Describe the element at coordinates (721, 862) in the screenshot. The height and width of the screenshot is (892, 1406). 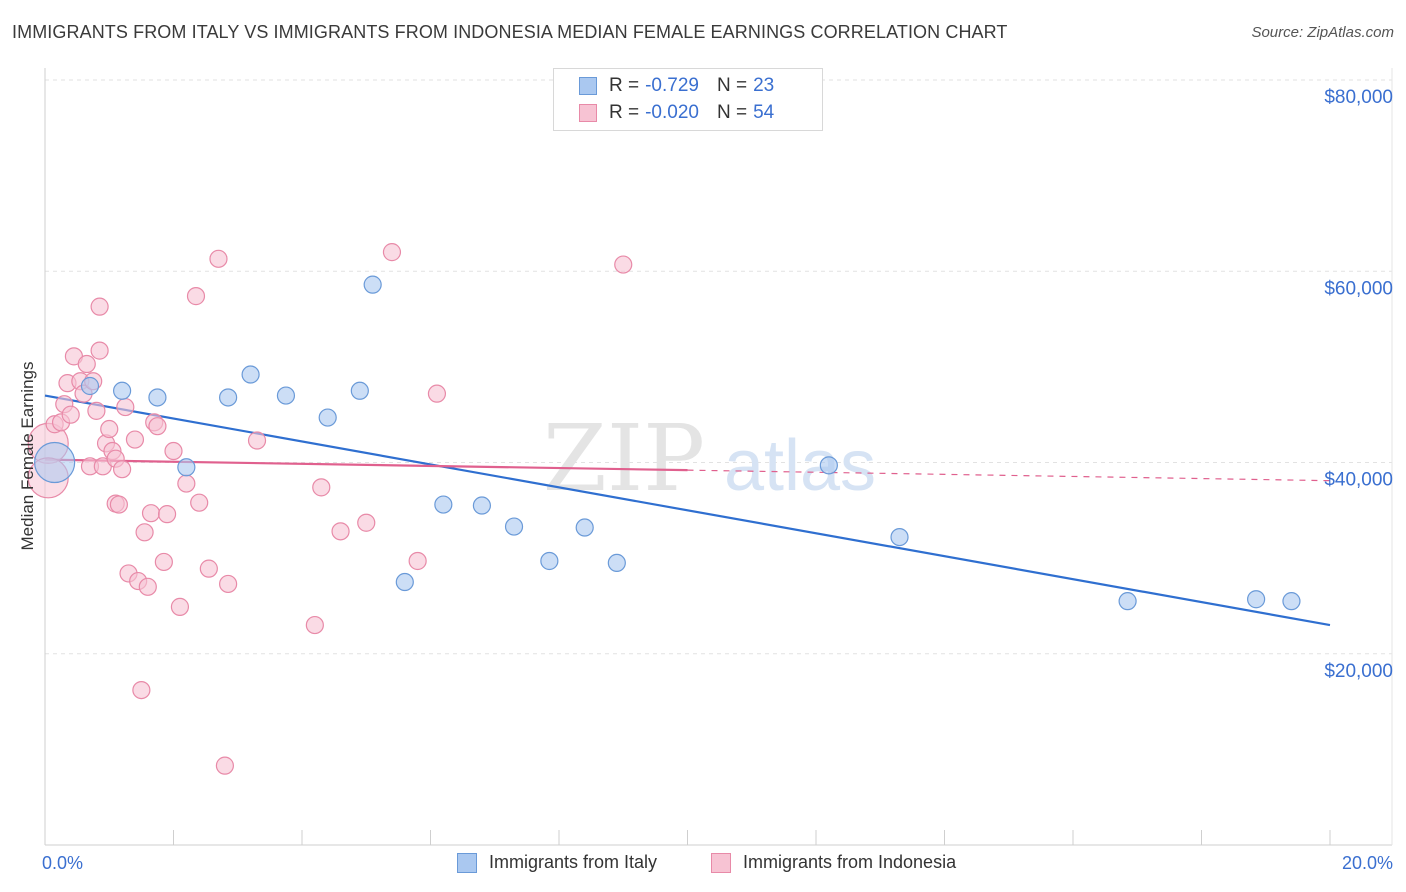
I see `indonesia-legend-swatch` at that location.